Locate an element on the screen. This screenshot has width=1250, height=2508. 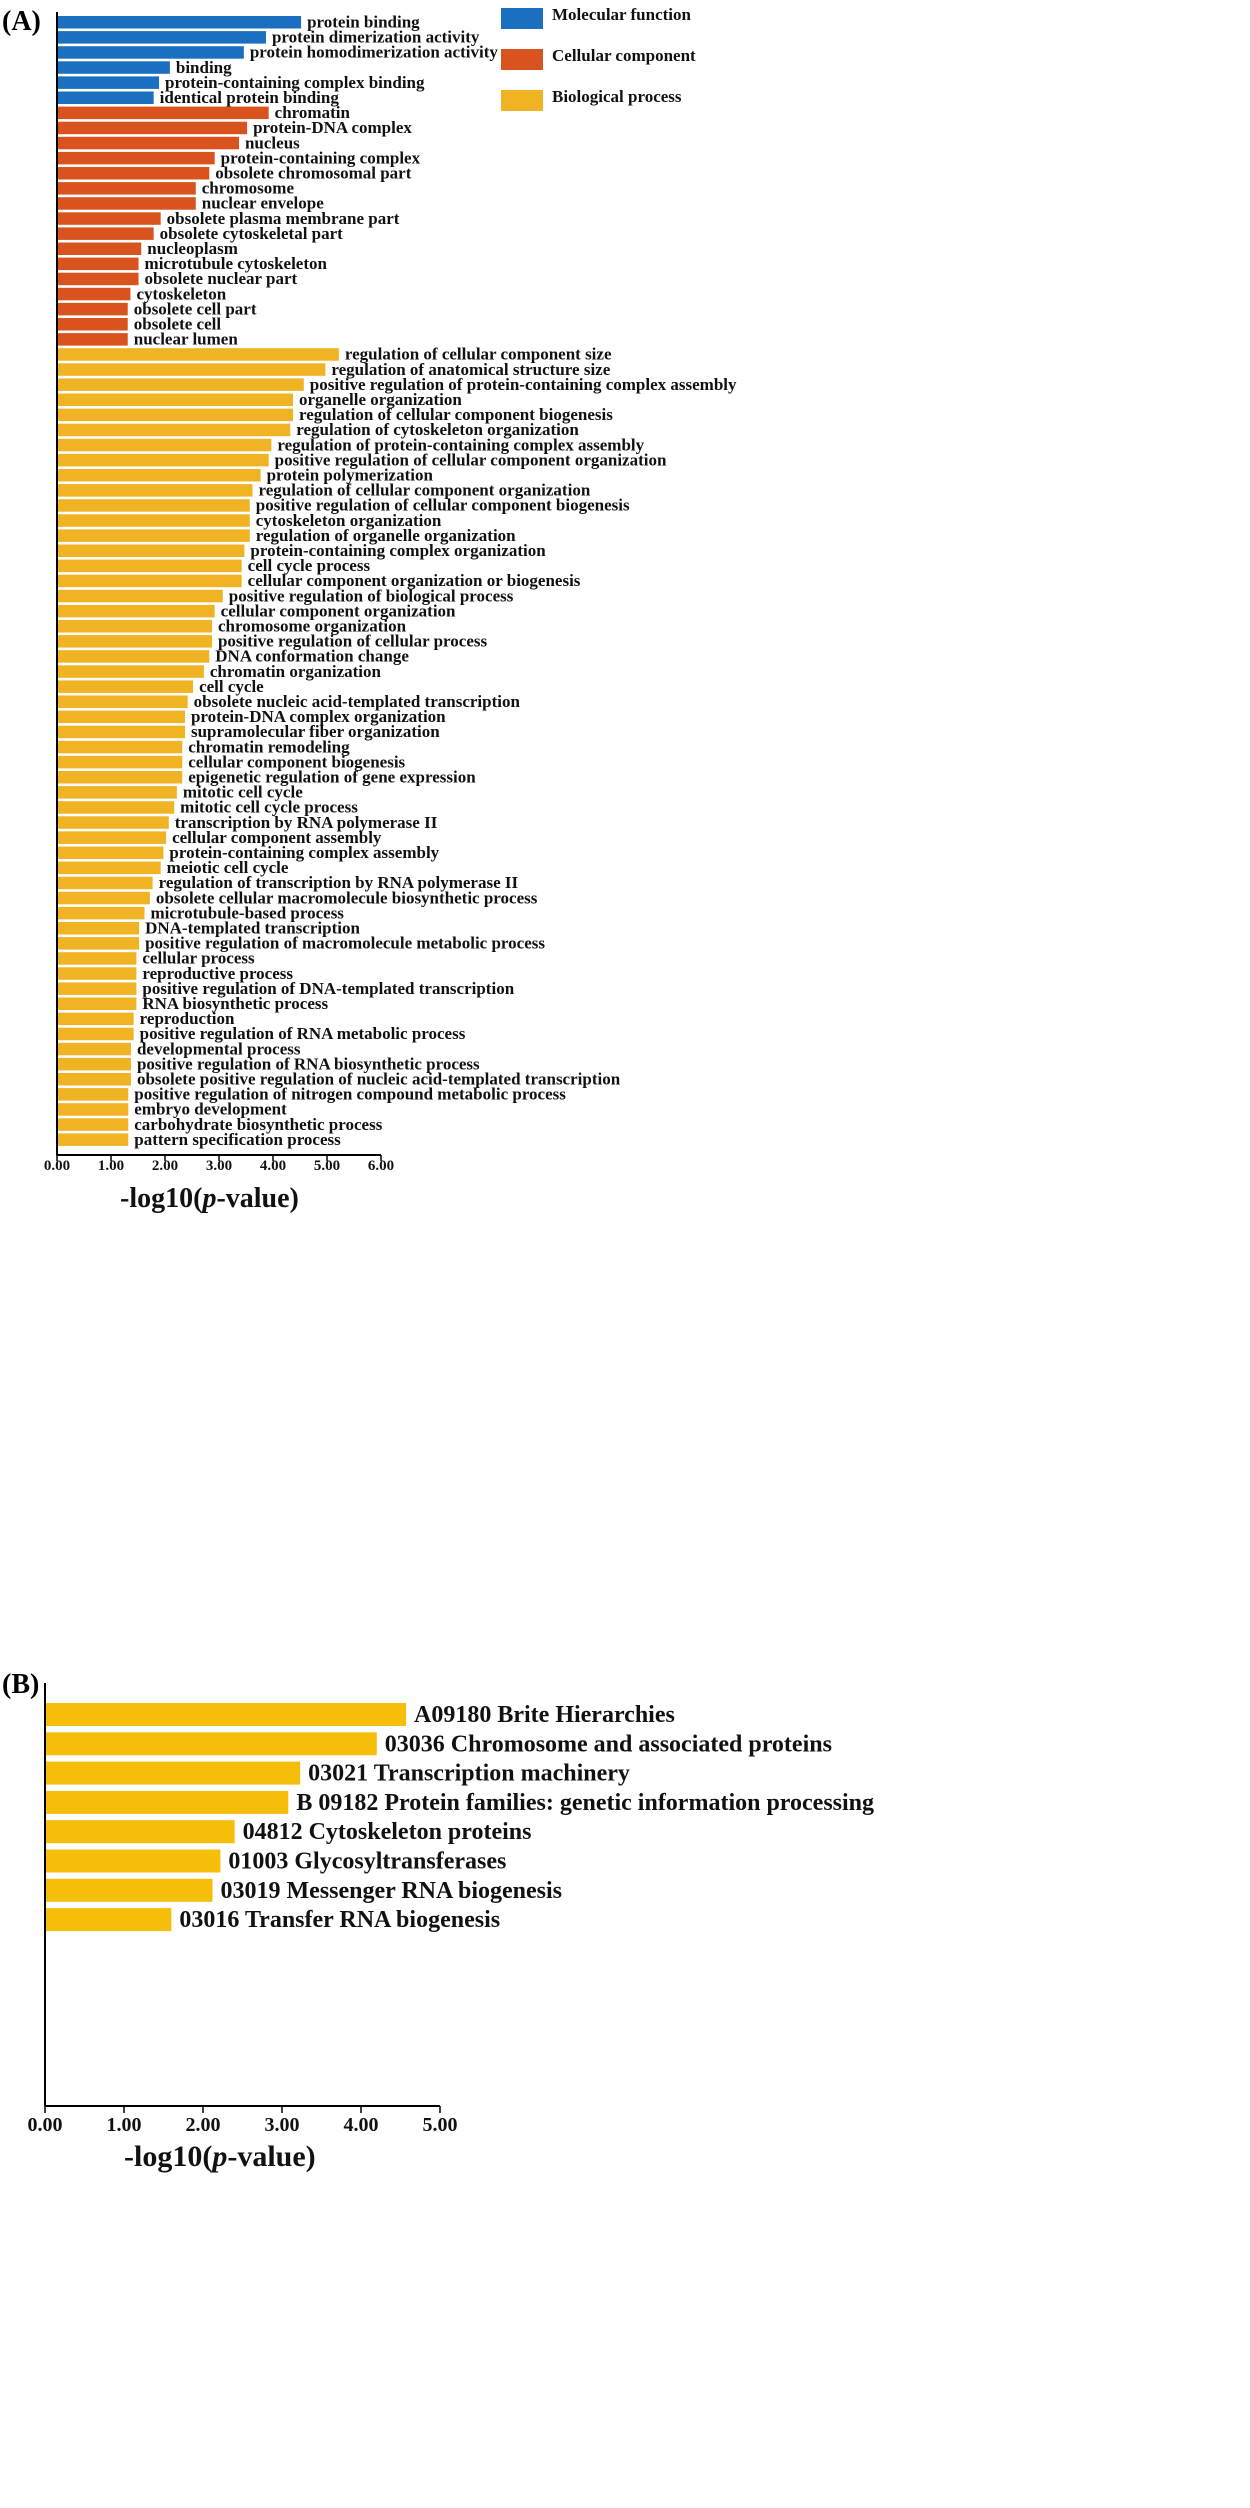
tick-label: 4.00 is located at coordinates (273, 1166).